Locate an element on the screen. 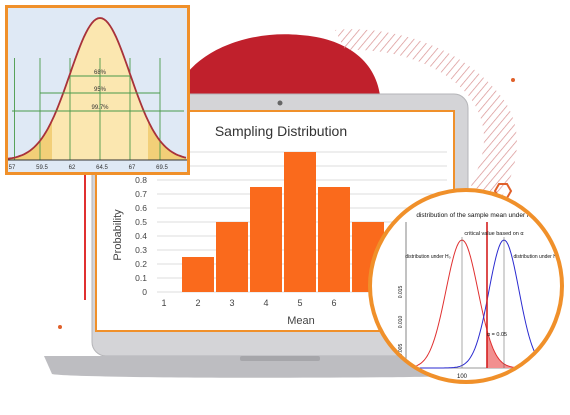  x-tick-label: 1 is located at coordinates (163, 303).